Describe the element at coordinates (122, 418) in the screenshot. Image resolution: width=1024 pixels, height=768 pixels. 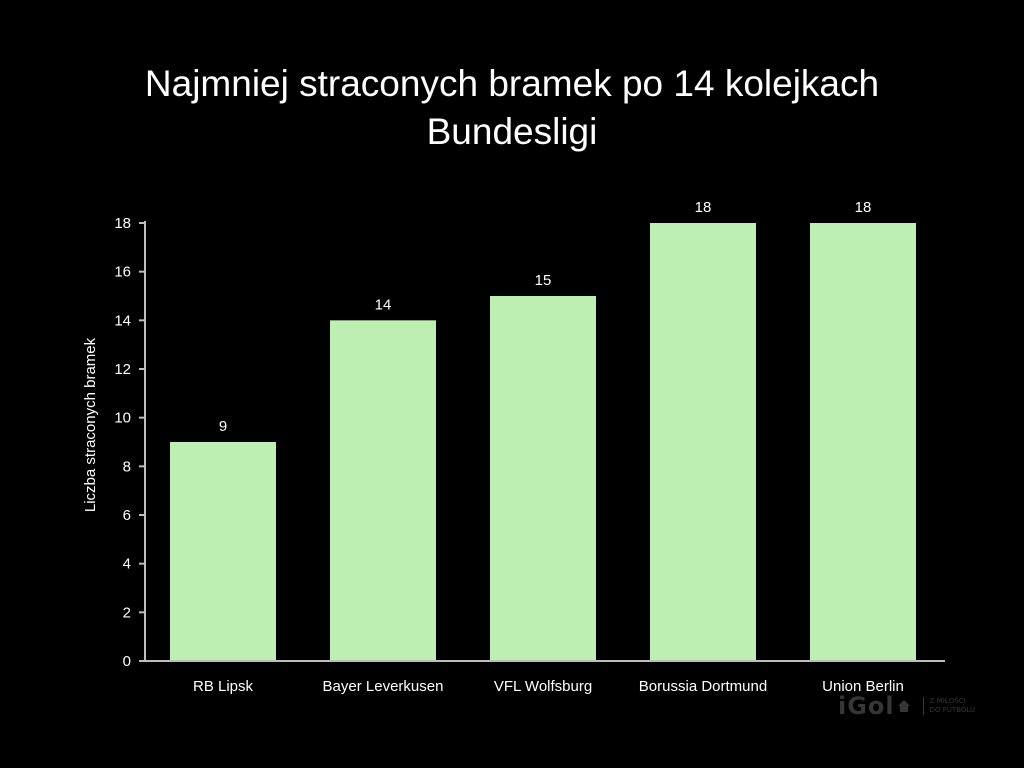
I see `y-tick-label: 10` at that location.